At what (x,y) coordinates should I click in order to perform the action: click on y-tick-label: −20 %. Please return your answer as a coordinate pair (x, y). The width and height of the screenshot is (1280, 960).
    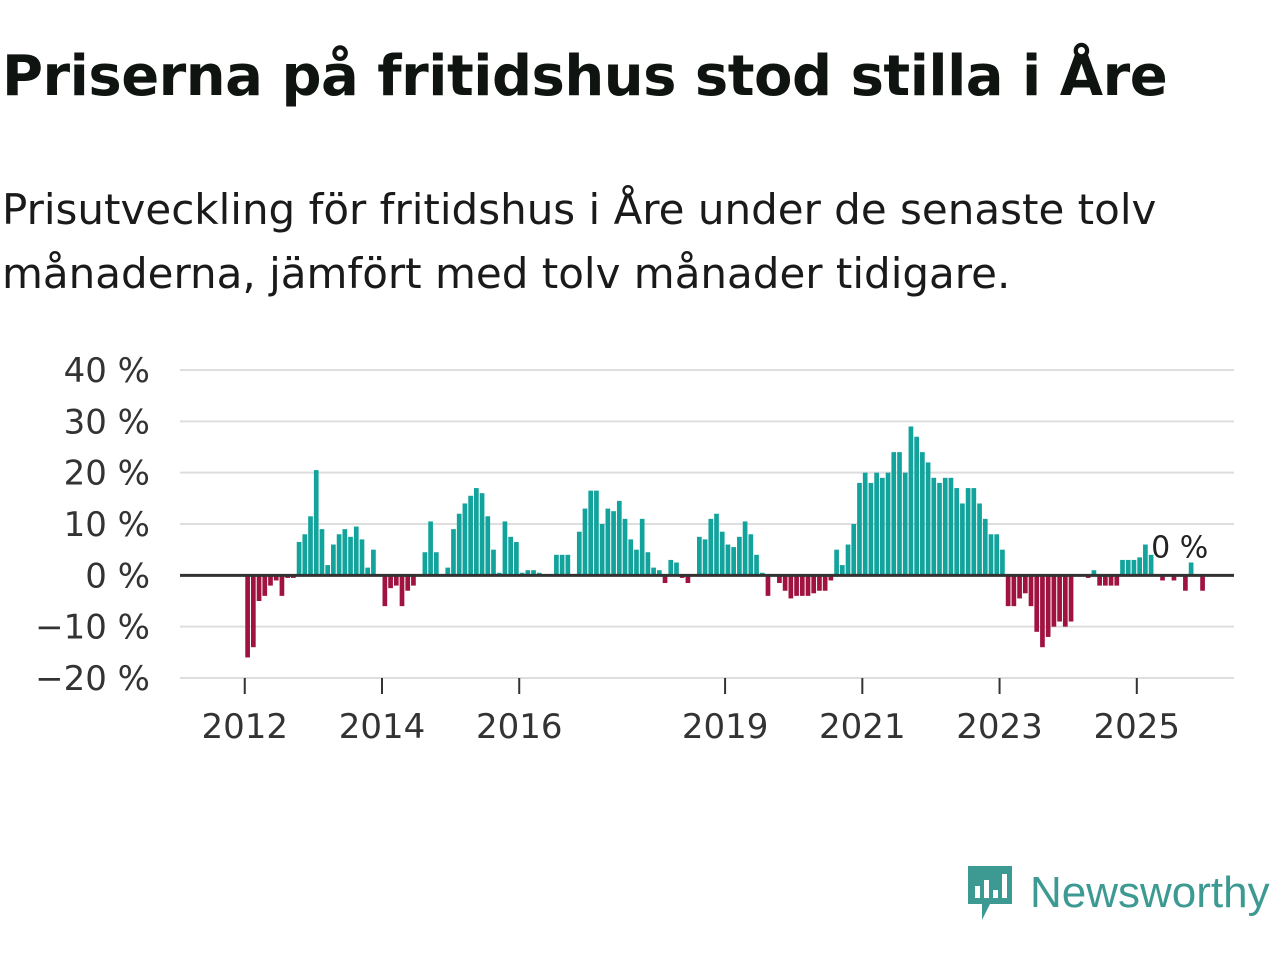
    Looking at the image, I should click on (92, 679).